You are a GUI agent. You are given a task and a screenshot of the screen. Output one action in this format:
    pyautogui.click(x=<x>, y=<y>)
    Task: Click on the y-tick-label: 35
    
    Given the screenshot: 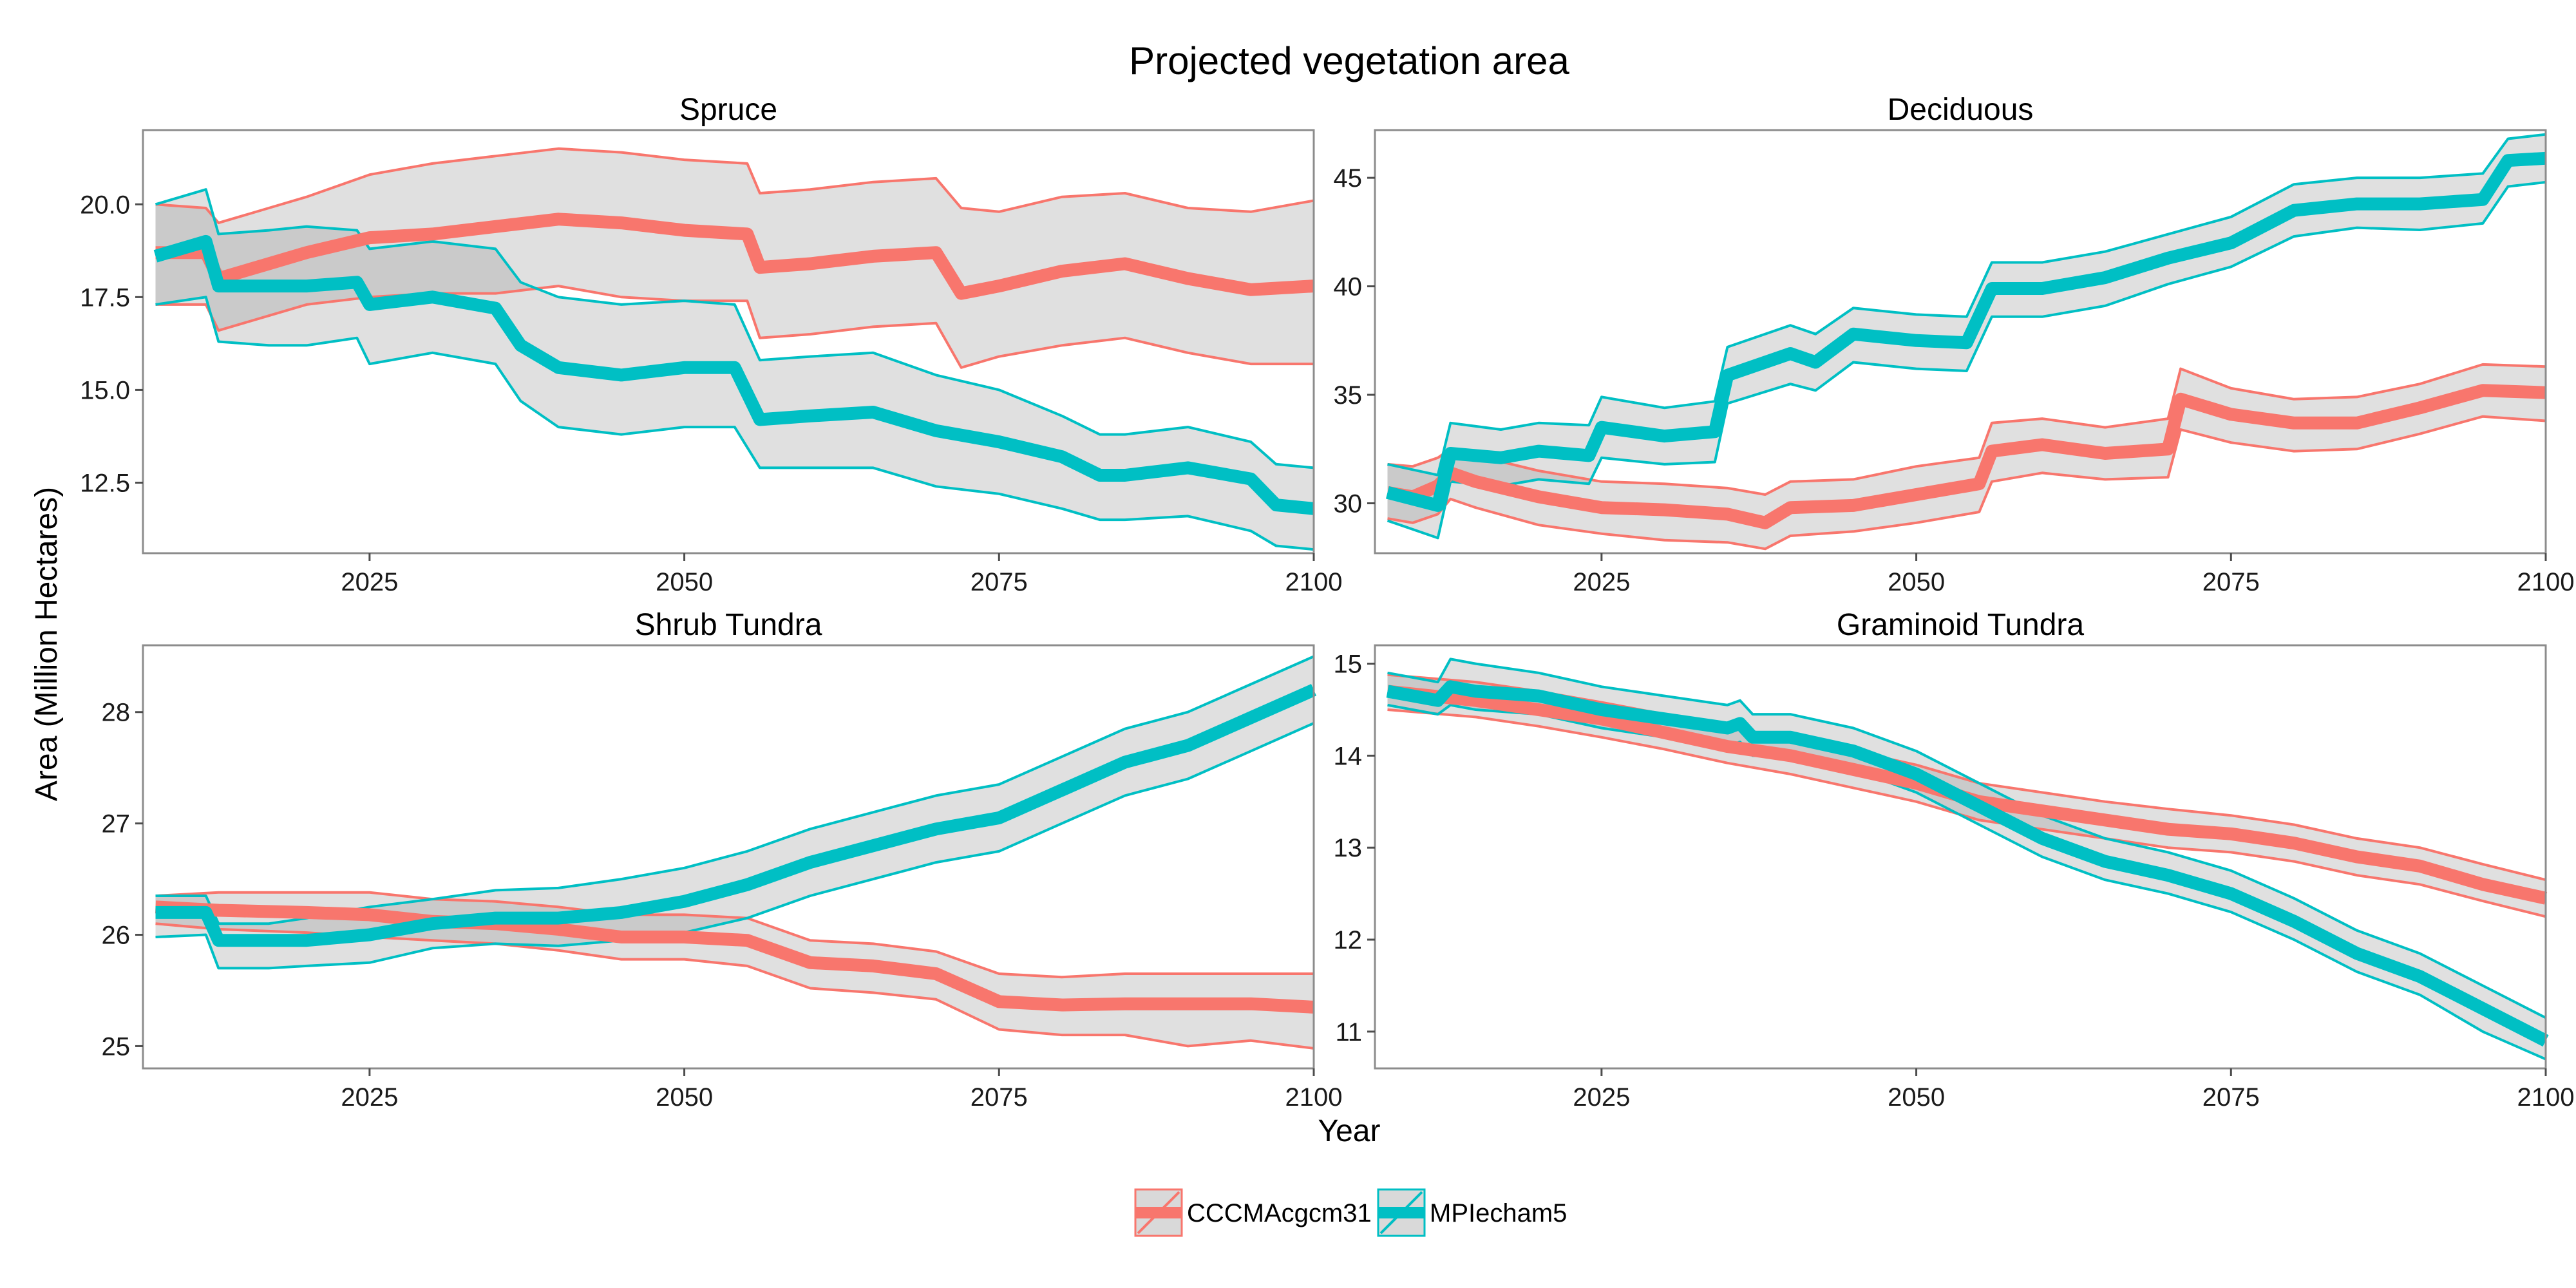 What is the action you would take?
    pyautogui.click(x=1349, y=396)
    